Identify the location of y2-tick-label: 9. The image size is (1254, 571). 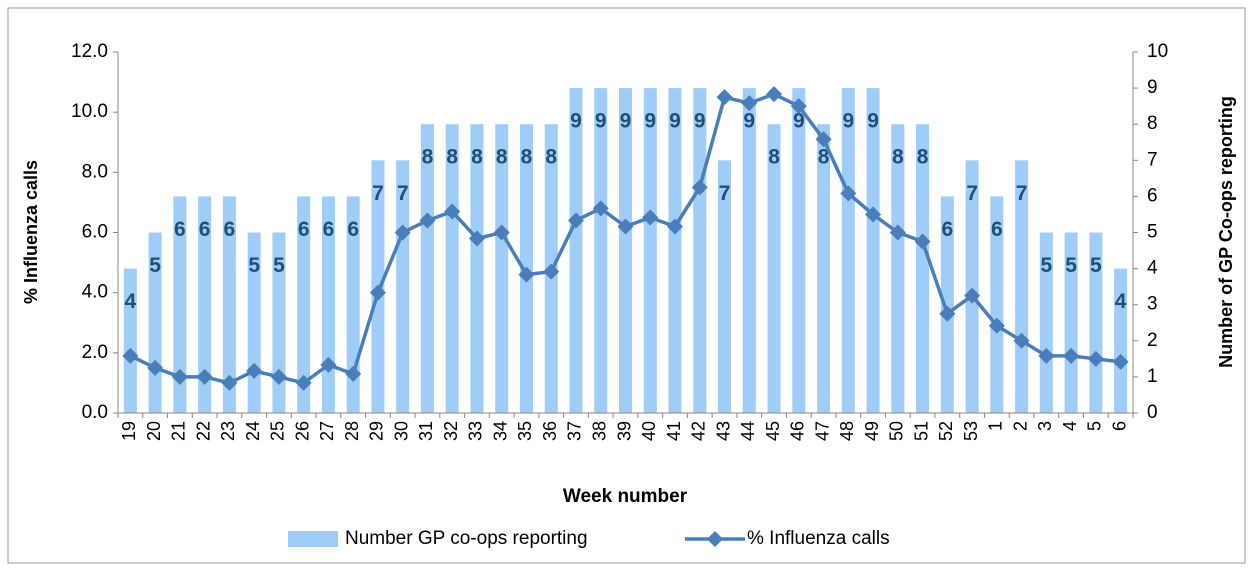
(1152, 87).